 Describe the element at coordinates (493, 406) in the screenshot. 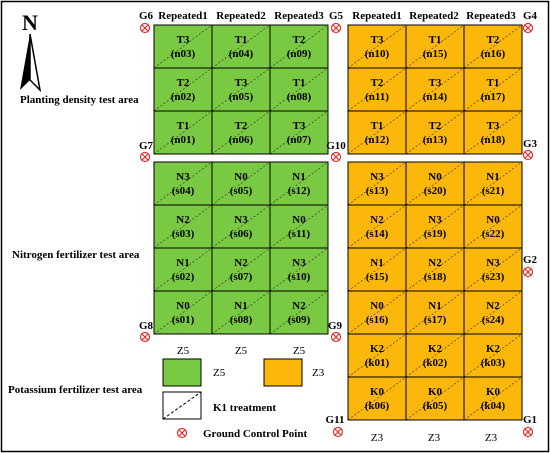

I see `plot-id: (k04)` at that location.